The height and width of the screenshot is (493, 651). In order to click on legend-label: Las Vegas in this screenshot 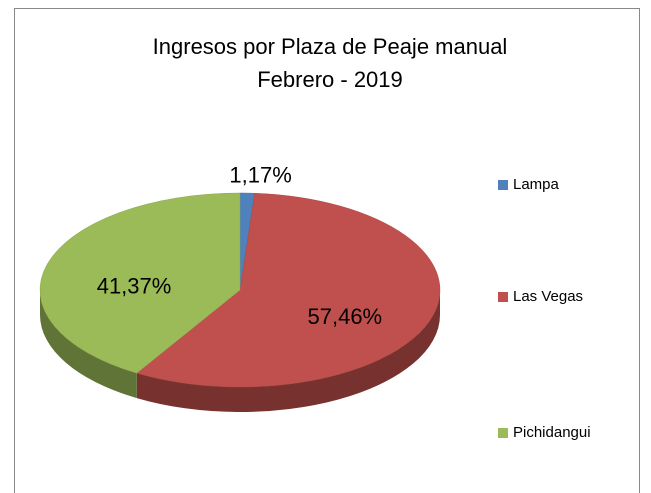, I will do `click(548, 296)`.